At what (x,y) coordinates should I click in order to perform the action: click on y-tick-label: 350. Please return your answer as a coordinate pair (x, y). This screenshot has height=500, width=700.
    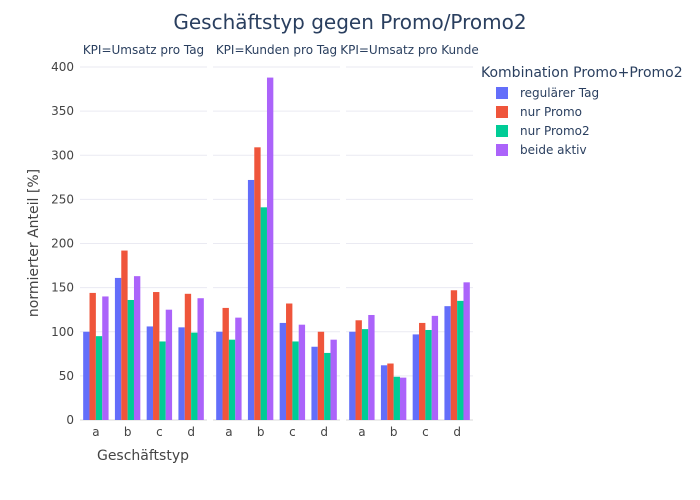
    Looking at the image, I should click on (62, 111).